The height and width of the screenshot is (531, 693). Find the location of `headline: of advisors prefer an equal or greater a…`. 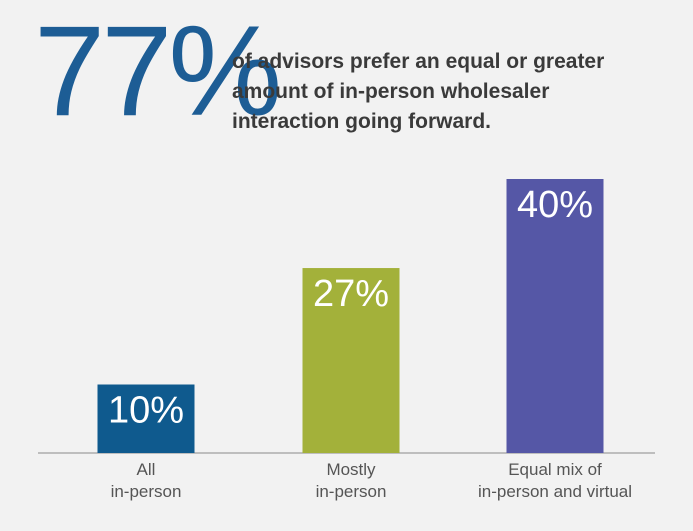

headline: of advisors prefer an equal or greater a… is located at coordinates (418, 91).